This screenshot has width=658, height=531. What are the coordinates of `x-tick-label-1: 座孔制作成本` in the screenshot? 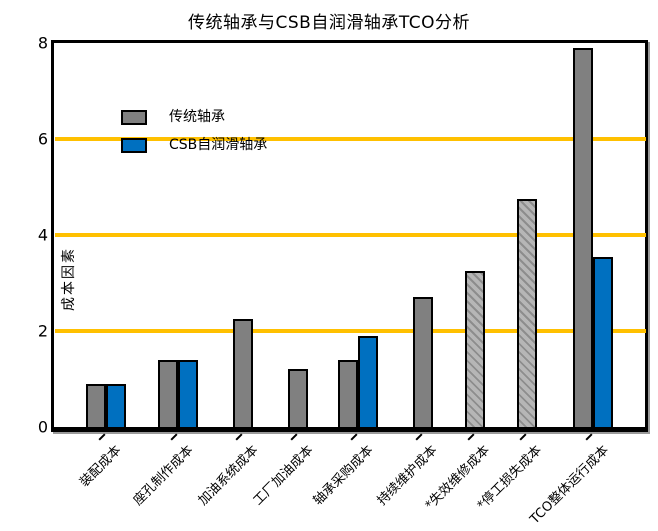 It's located at (163, 475).